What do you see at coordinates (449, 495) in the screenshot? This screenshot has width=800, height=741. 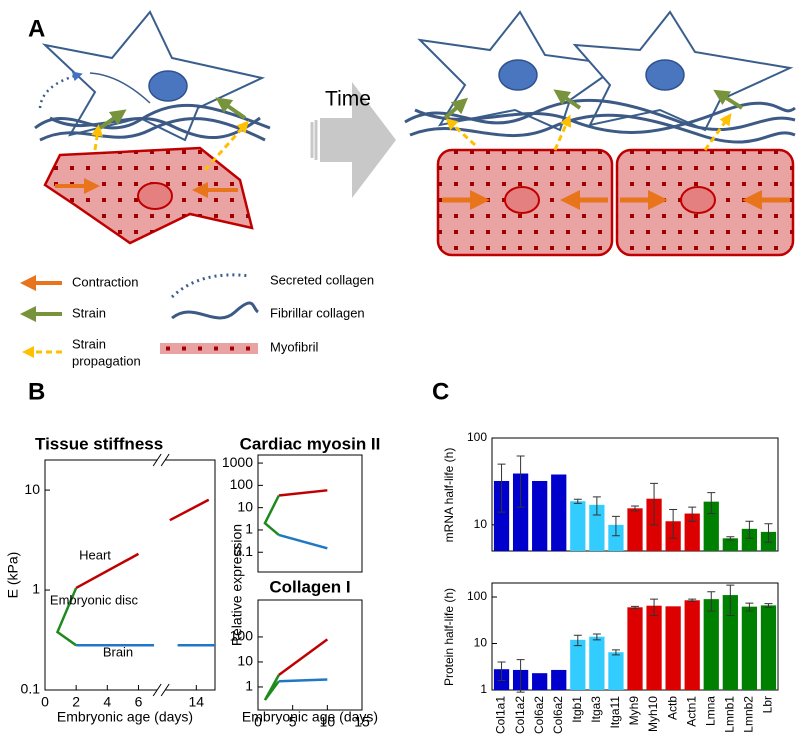 I see `y-axis-label: mRNA half-life (h)` at bounding box center [449, 495].